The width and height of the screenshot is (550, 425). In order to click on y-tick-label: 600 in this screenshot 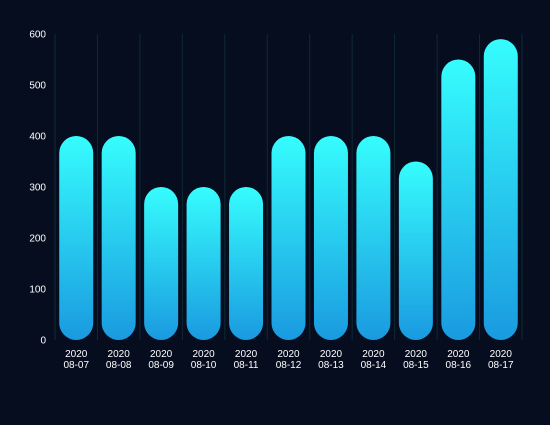, I will do `click(37, 35)`.